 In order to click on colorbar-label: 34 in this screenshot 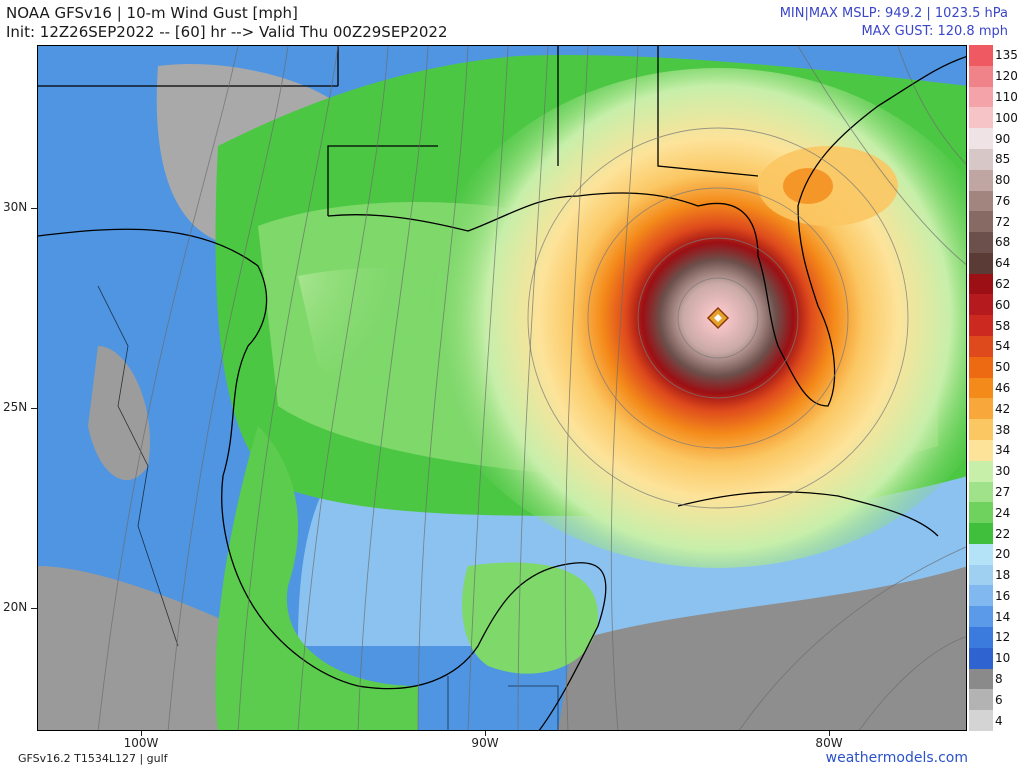, I will do `click(1003, 450)`.